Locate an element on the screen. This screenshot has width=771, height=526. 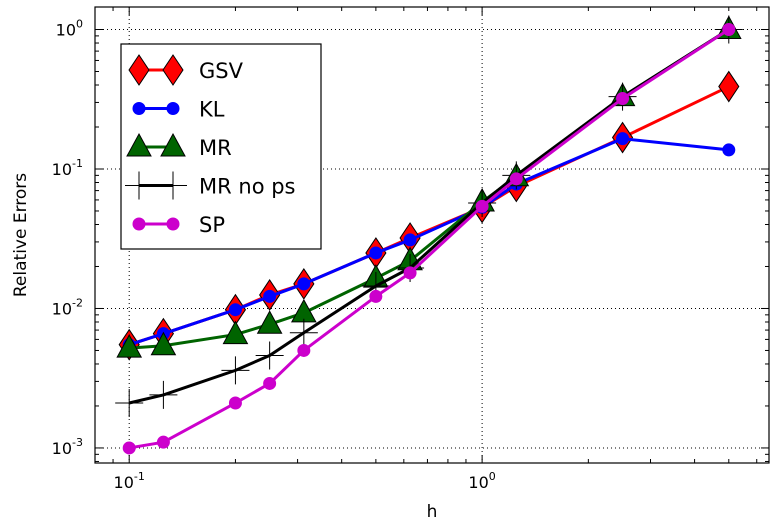
y-tick-label: 10⁻³ is located at coordinates (67, 447).